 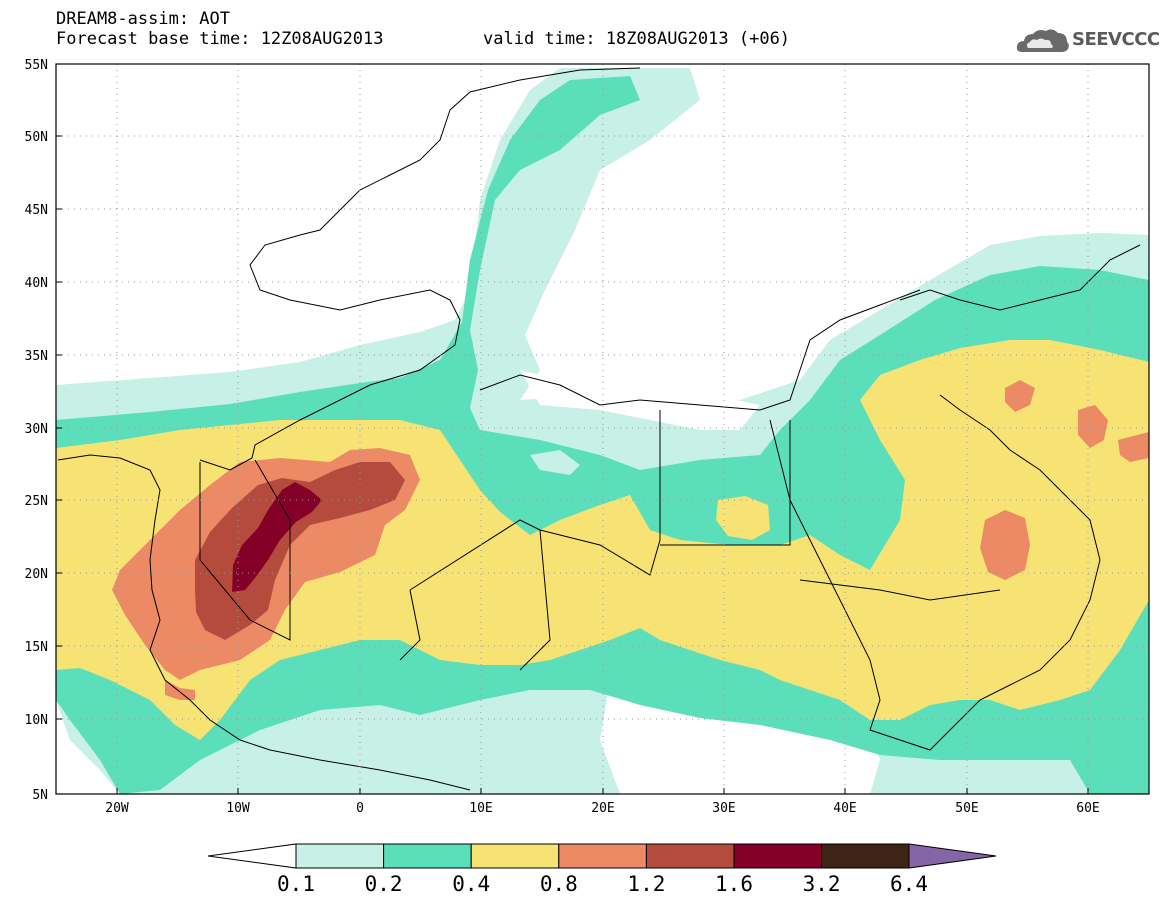 What do you see at coordinates (734, 884) in the screenshot?
I see `colorbar-label: 1.6` at bounding box center [734, 884].